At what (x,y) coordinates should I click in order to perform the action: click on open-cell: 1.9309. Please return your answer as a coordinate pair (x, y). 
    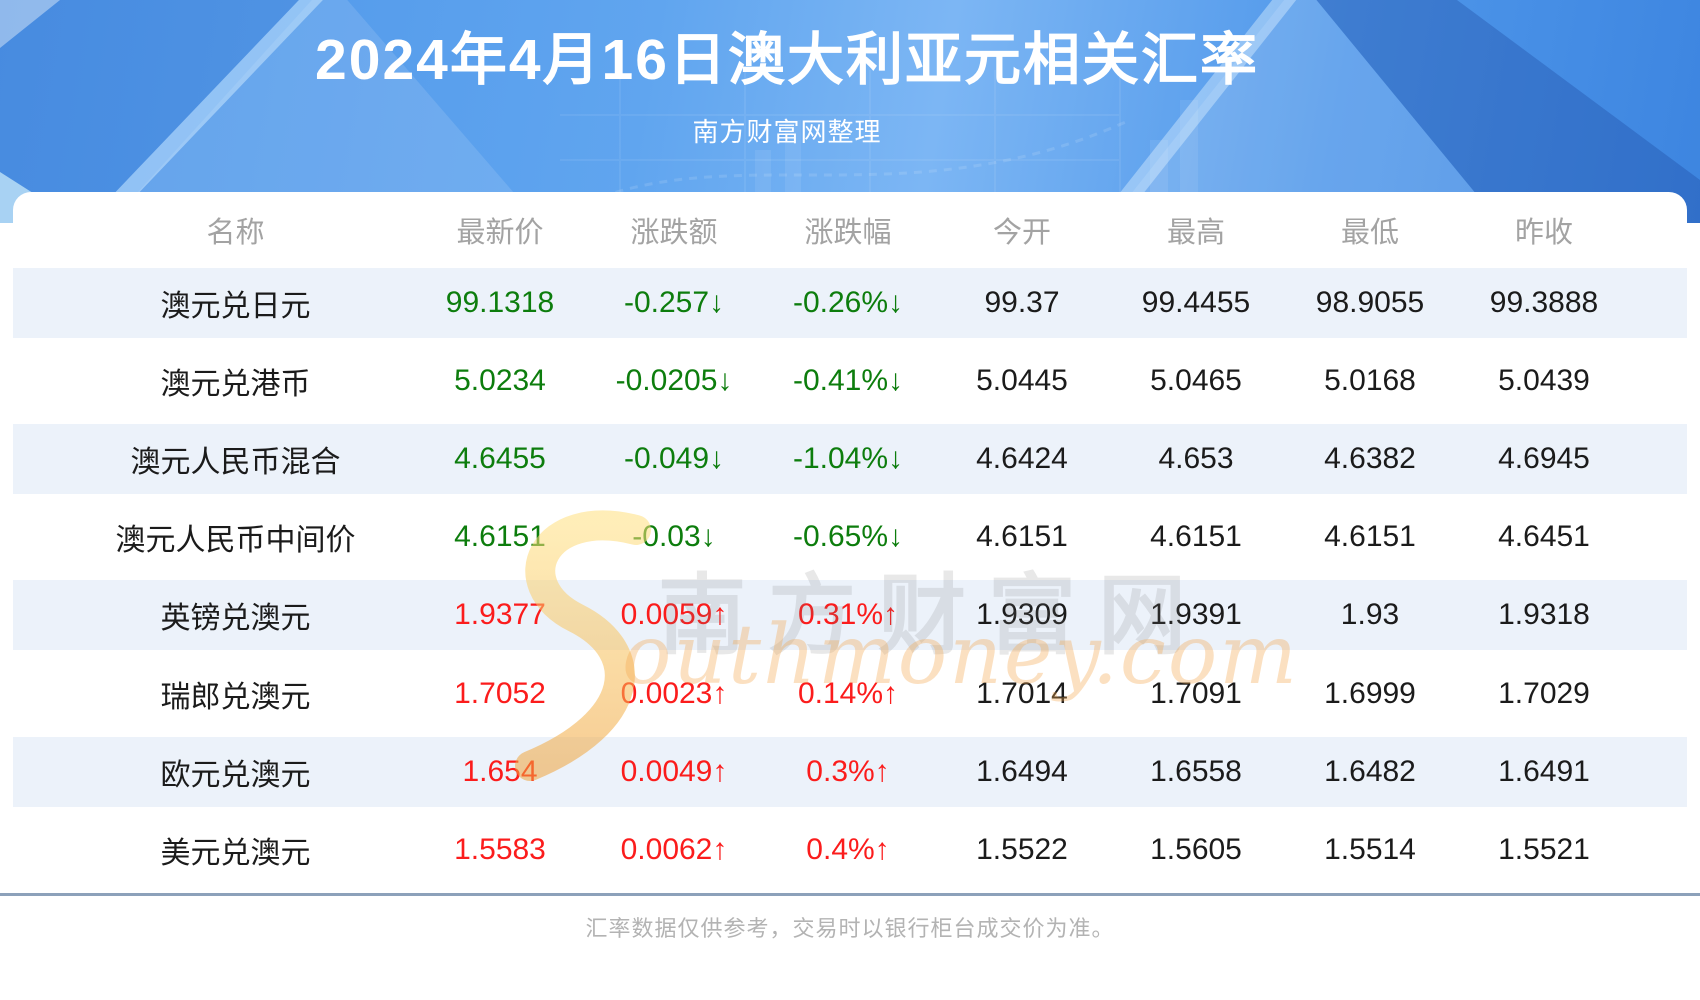
    Looking at the image, I should click on (1022, 615).